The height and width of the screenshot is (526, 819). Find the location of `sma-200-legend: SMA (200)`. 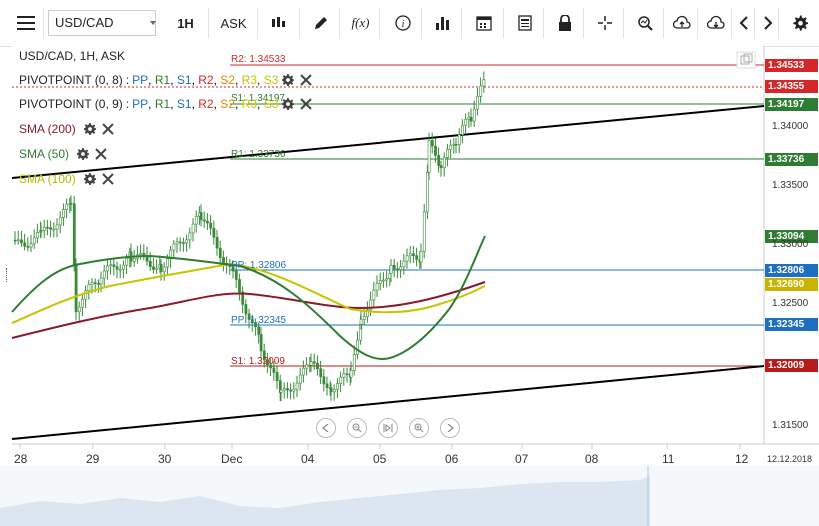

sma-200-legend: SMA (200) is located at coordinates (67, 129).